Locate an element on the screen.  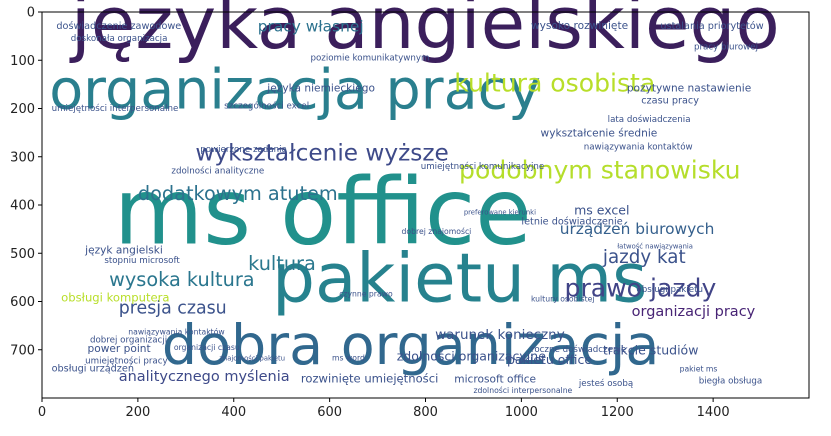
word-41: doskonała organizacja is located at coordinates (119, 39).